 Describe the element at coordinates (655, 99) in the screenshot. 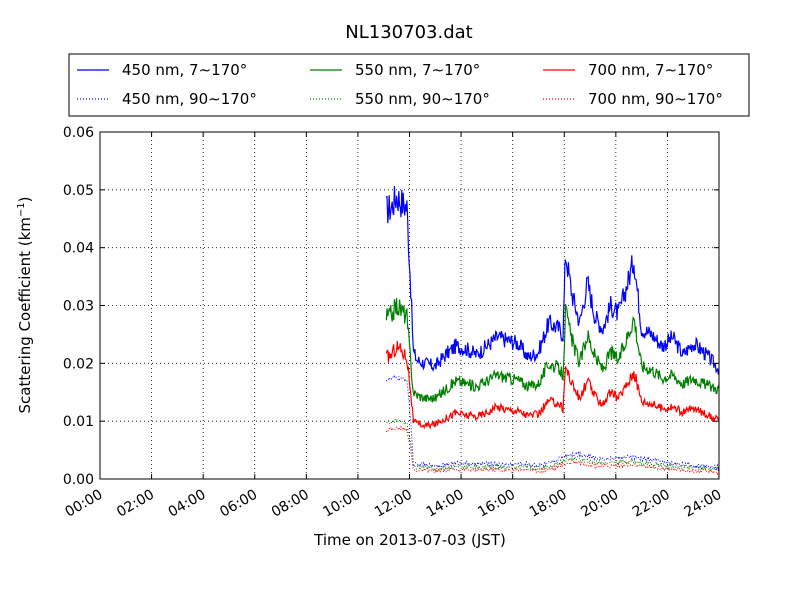

I see `legend-label-6: 700 nm, 90∼170°` at that location.